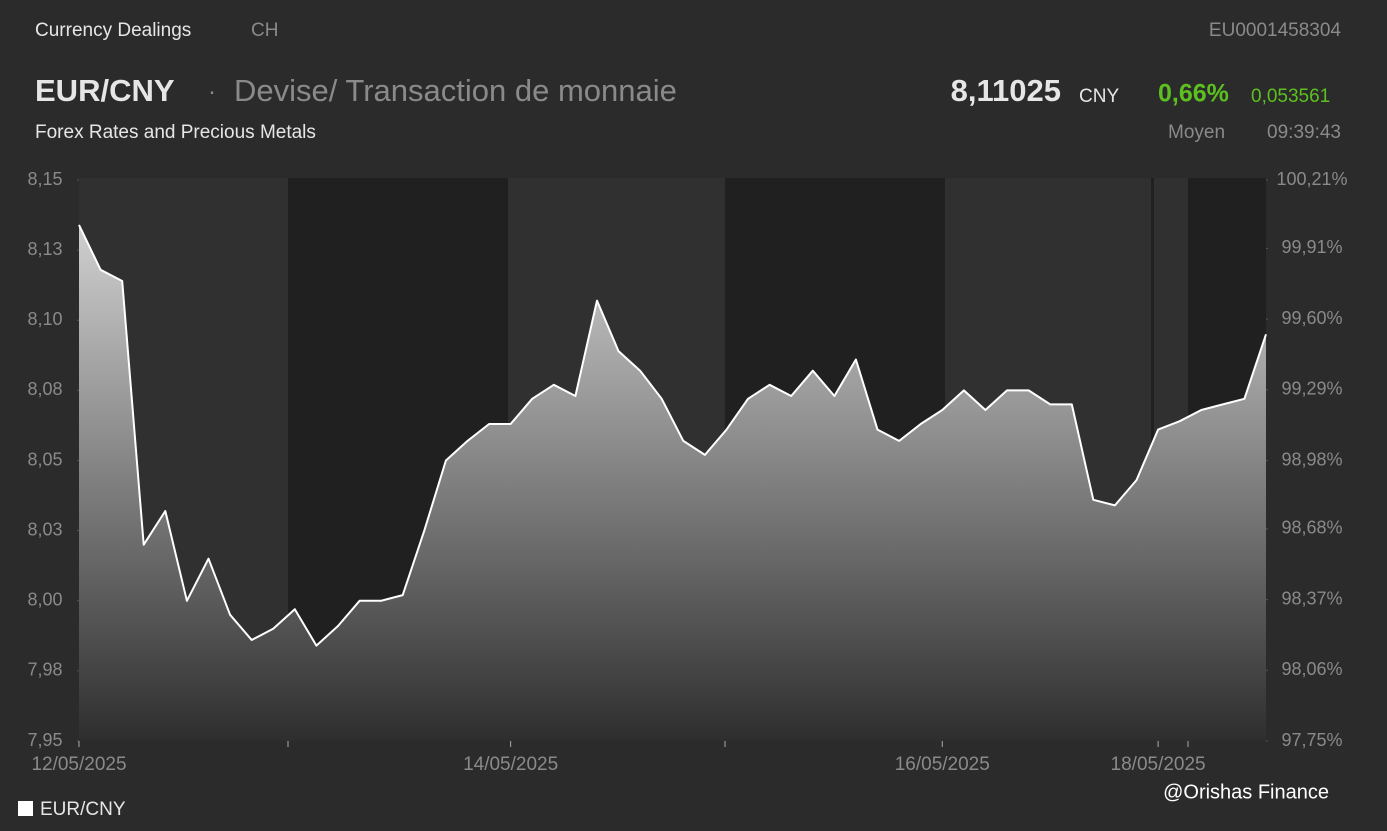 Image resolution: width=1387 pixels, height=831 pixels. I want to click on legend-swatch, so click(25, 808).